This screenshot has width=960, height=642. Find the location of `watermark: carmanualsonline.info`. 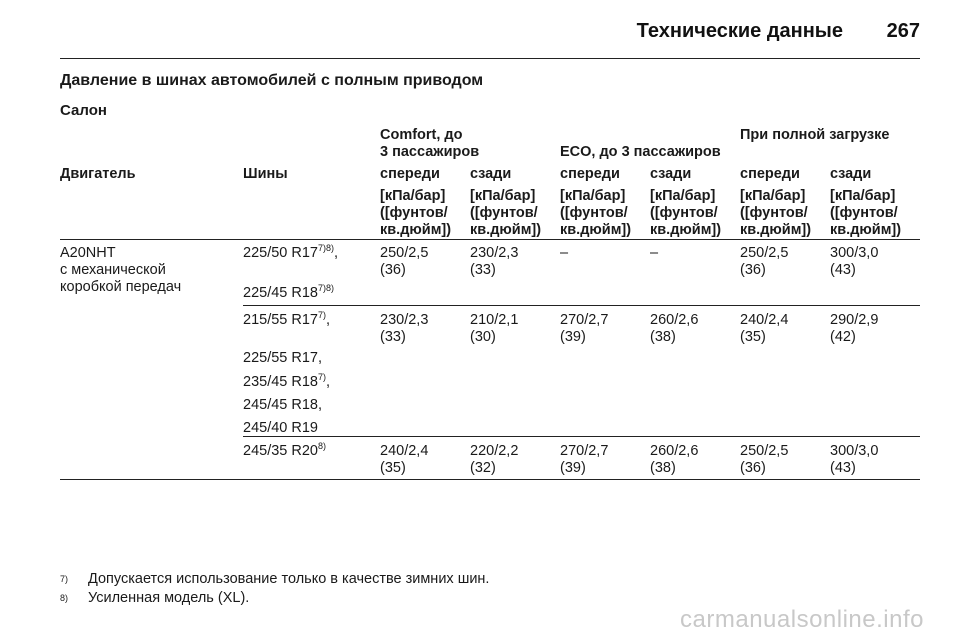

watermark: carmanualsonline.info is located at coordinates (802, 619).